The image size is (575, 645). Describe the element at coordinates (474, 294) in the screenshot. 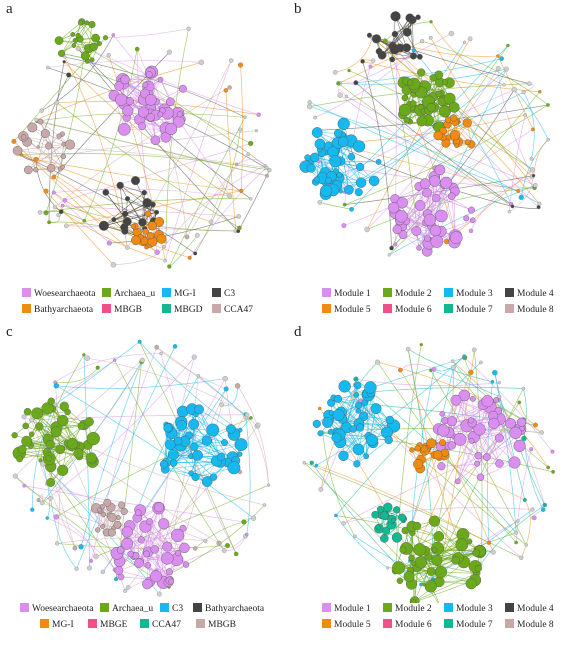

I see `legend-label: Module 3` at that location.